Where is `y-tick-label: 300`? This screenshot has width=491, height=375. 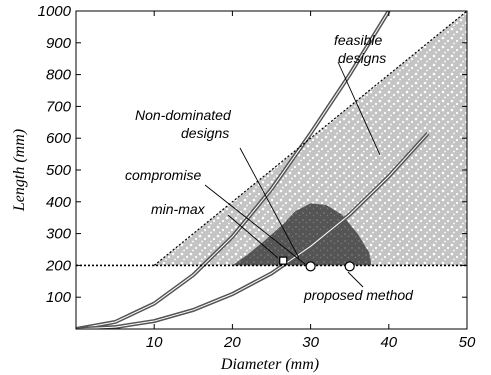 y-tick-label: 300 is located at coordinates (59, 234).